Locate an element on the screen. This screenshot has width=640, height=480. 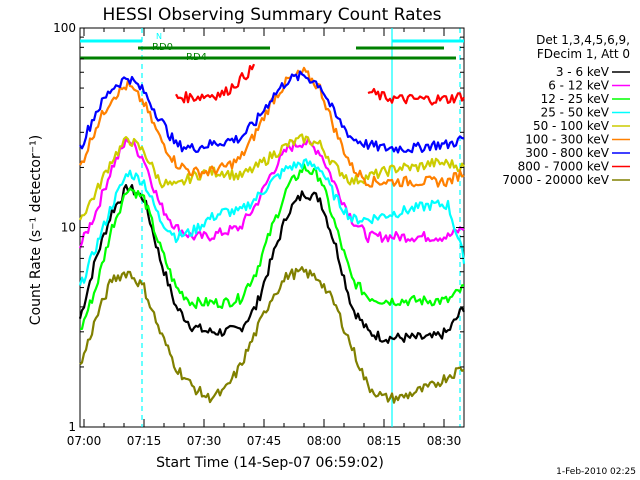
series-line-6-12-kev is located at coordinates (271, 193).